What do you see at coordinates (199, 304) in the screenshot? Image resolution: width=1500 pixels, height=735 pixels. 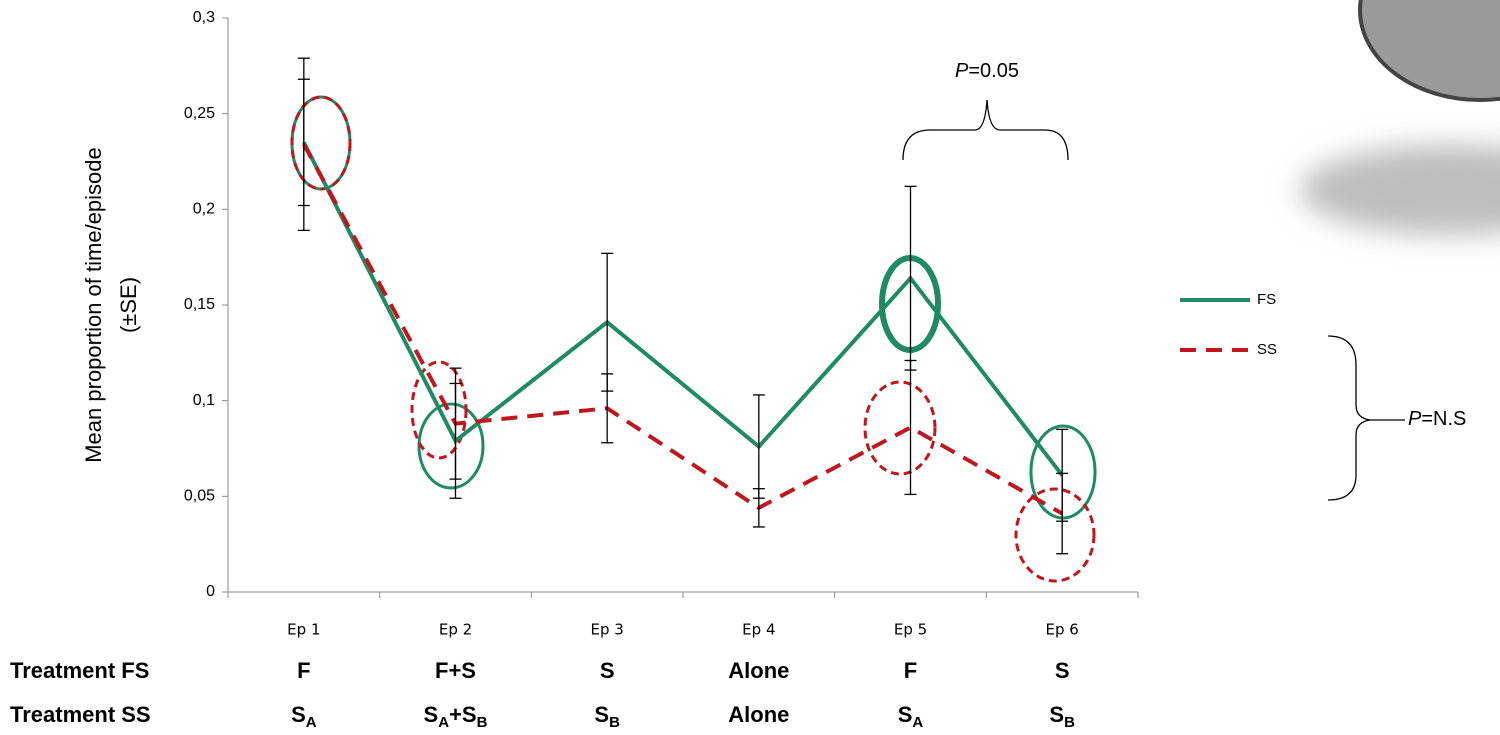 I see `y-tick-label: 0,15` at bounding box center [199, 304].